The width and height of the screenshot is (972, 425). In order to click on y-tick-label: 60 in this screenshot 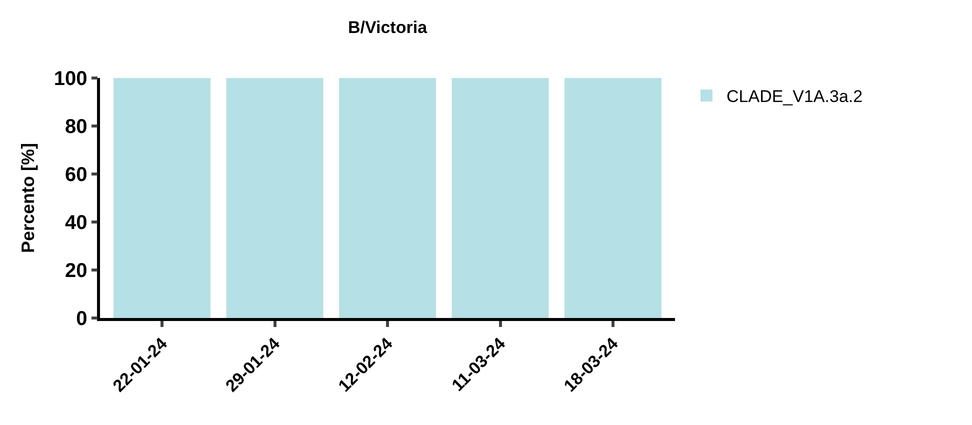, I will do `click(76, 175)`.